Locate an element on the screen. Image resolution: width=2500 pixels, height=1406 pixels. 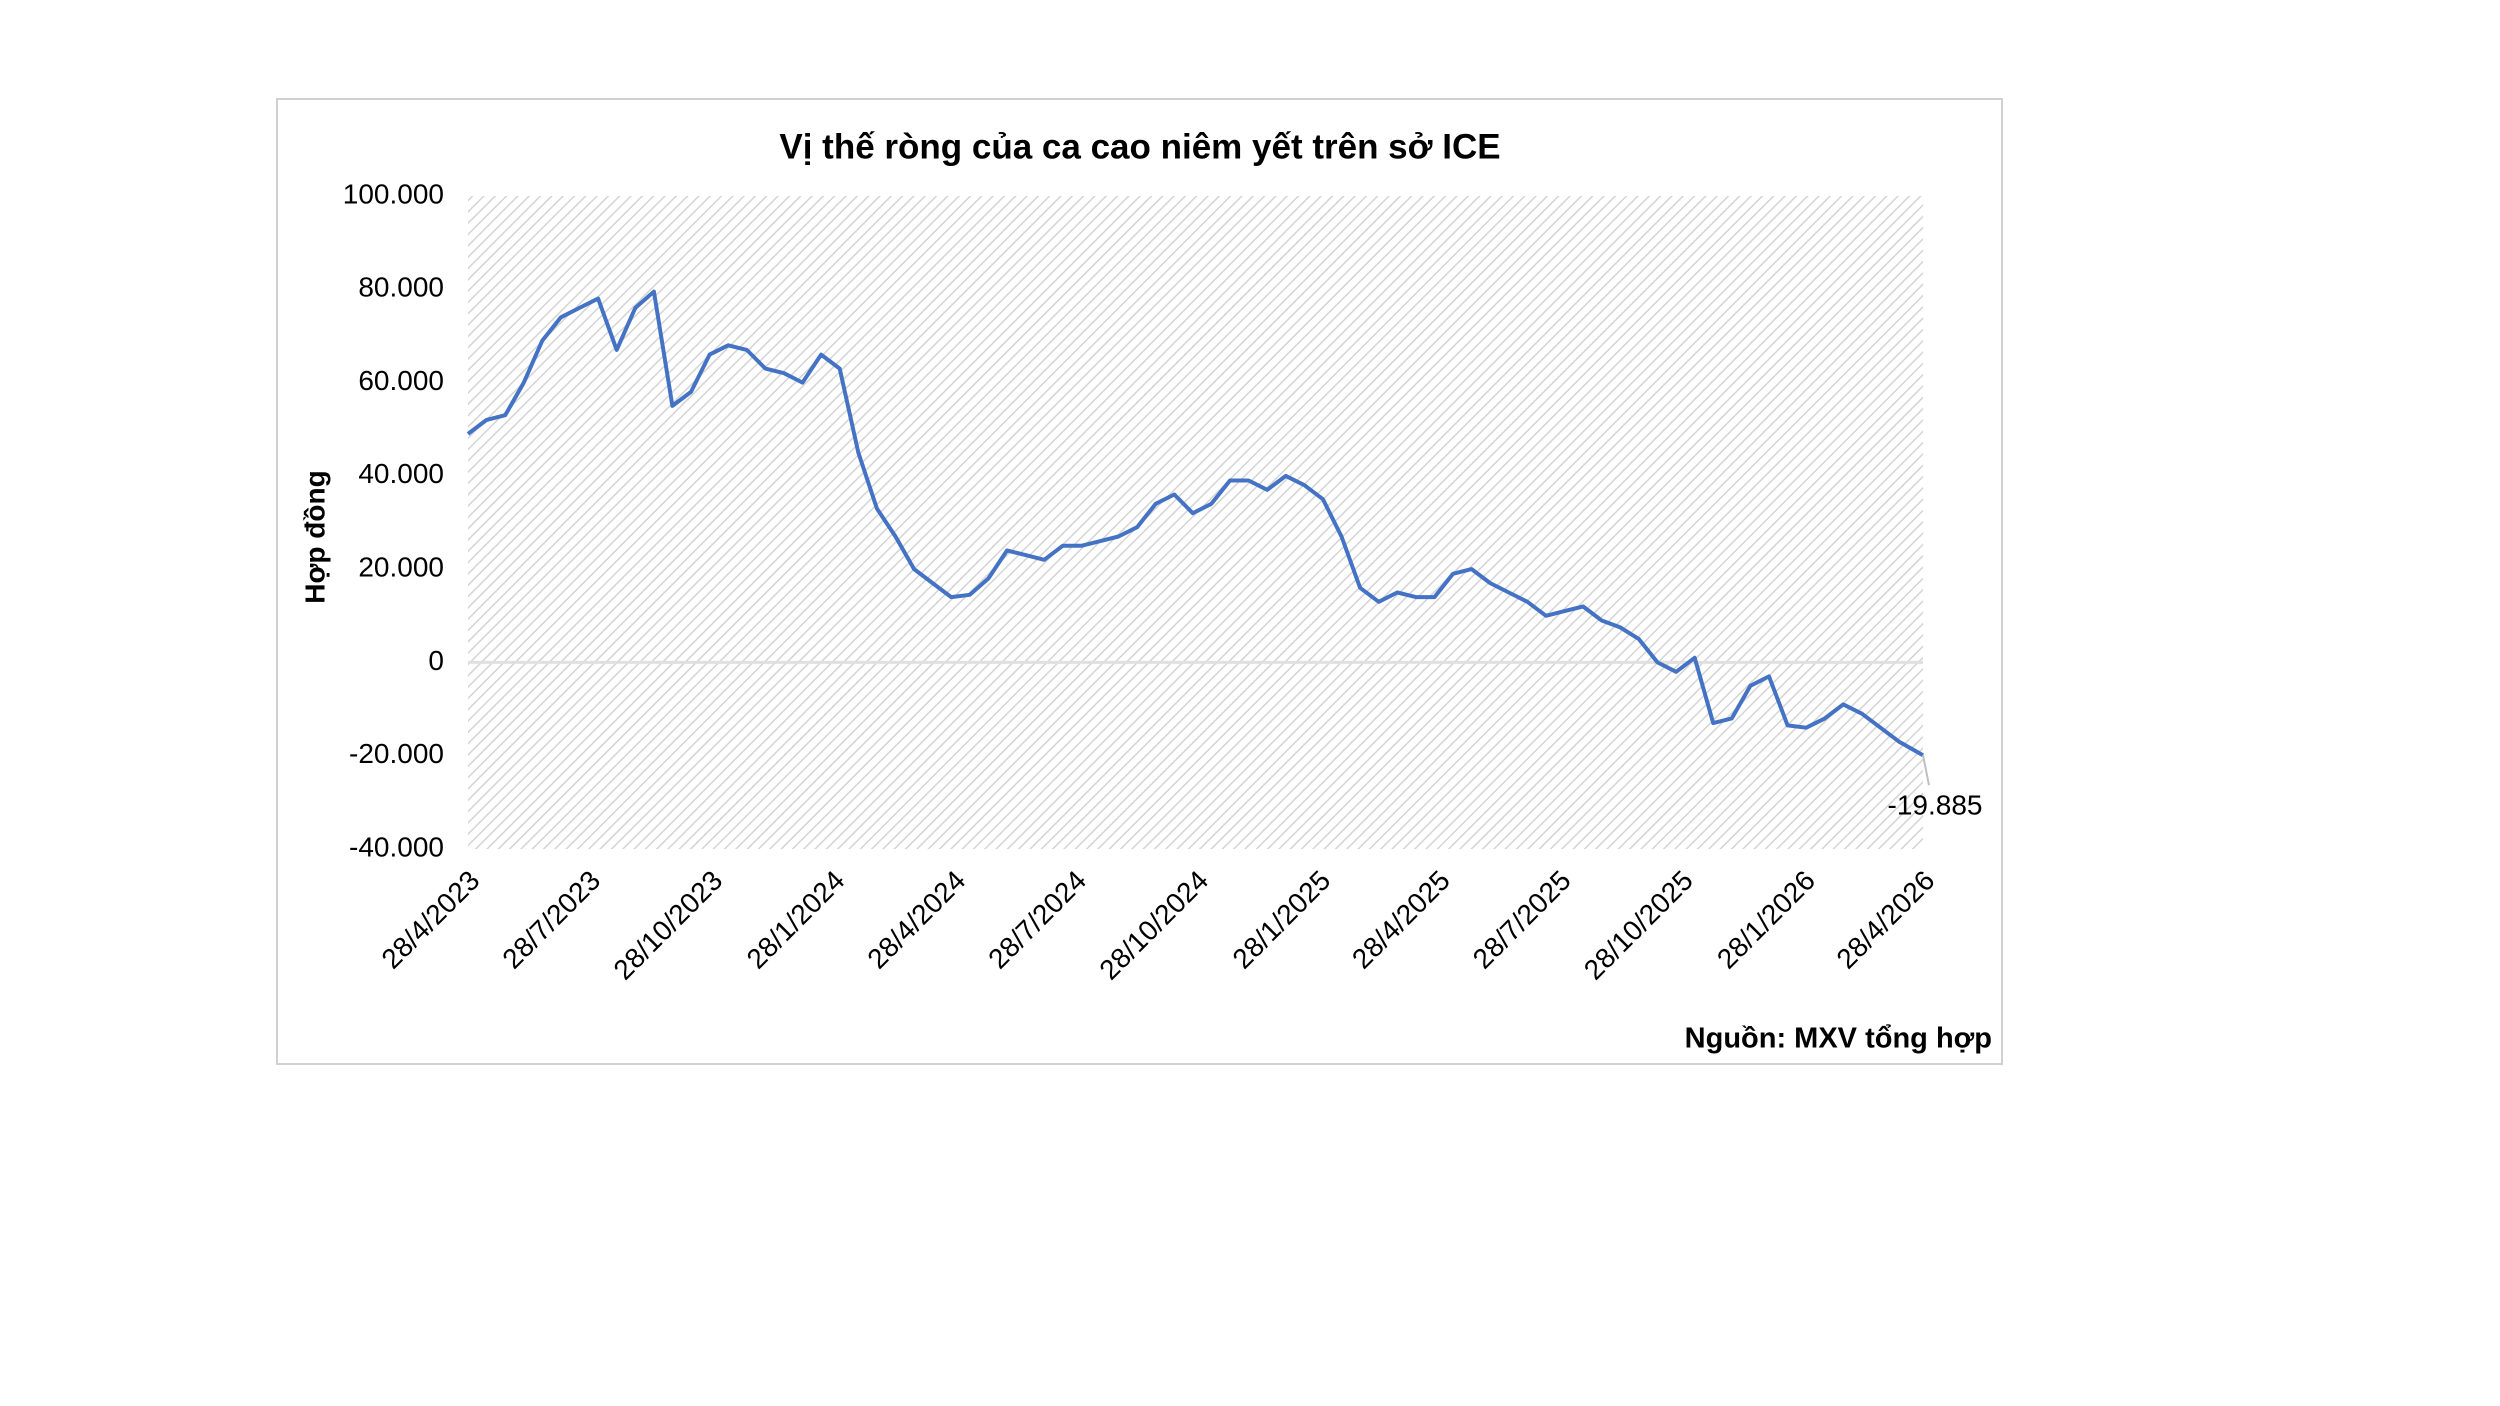
label-leader is located at coordinates (1926, 770).